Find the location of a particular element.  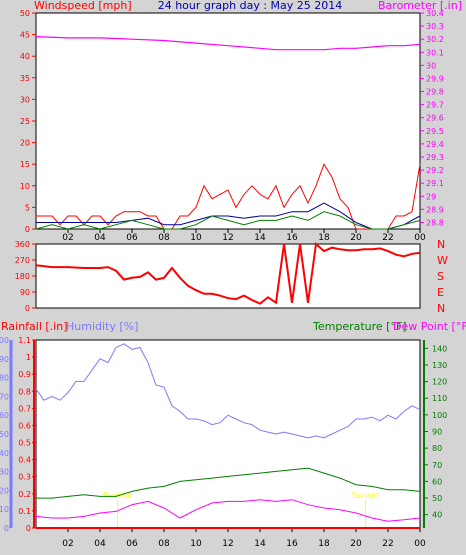

barometer-tick-label: 29.2 is located at coordinates (435, 170).